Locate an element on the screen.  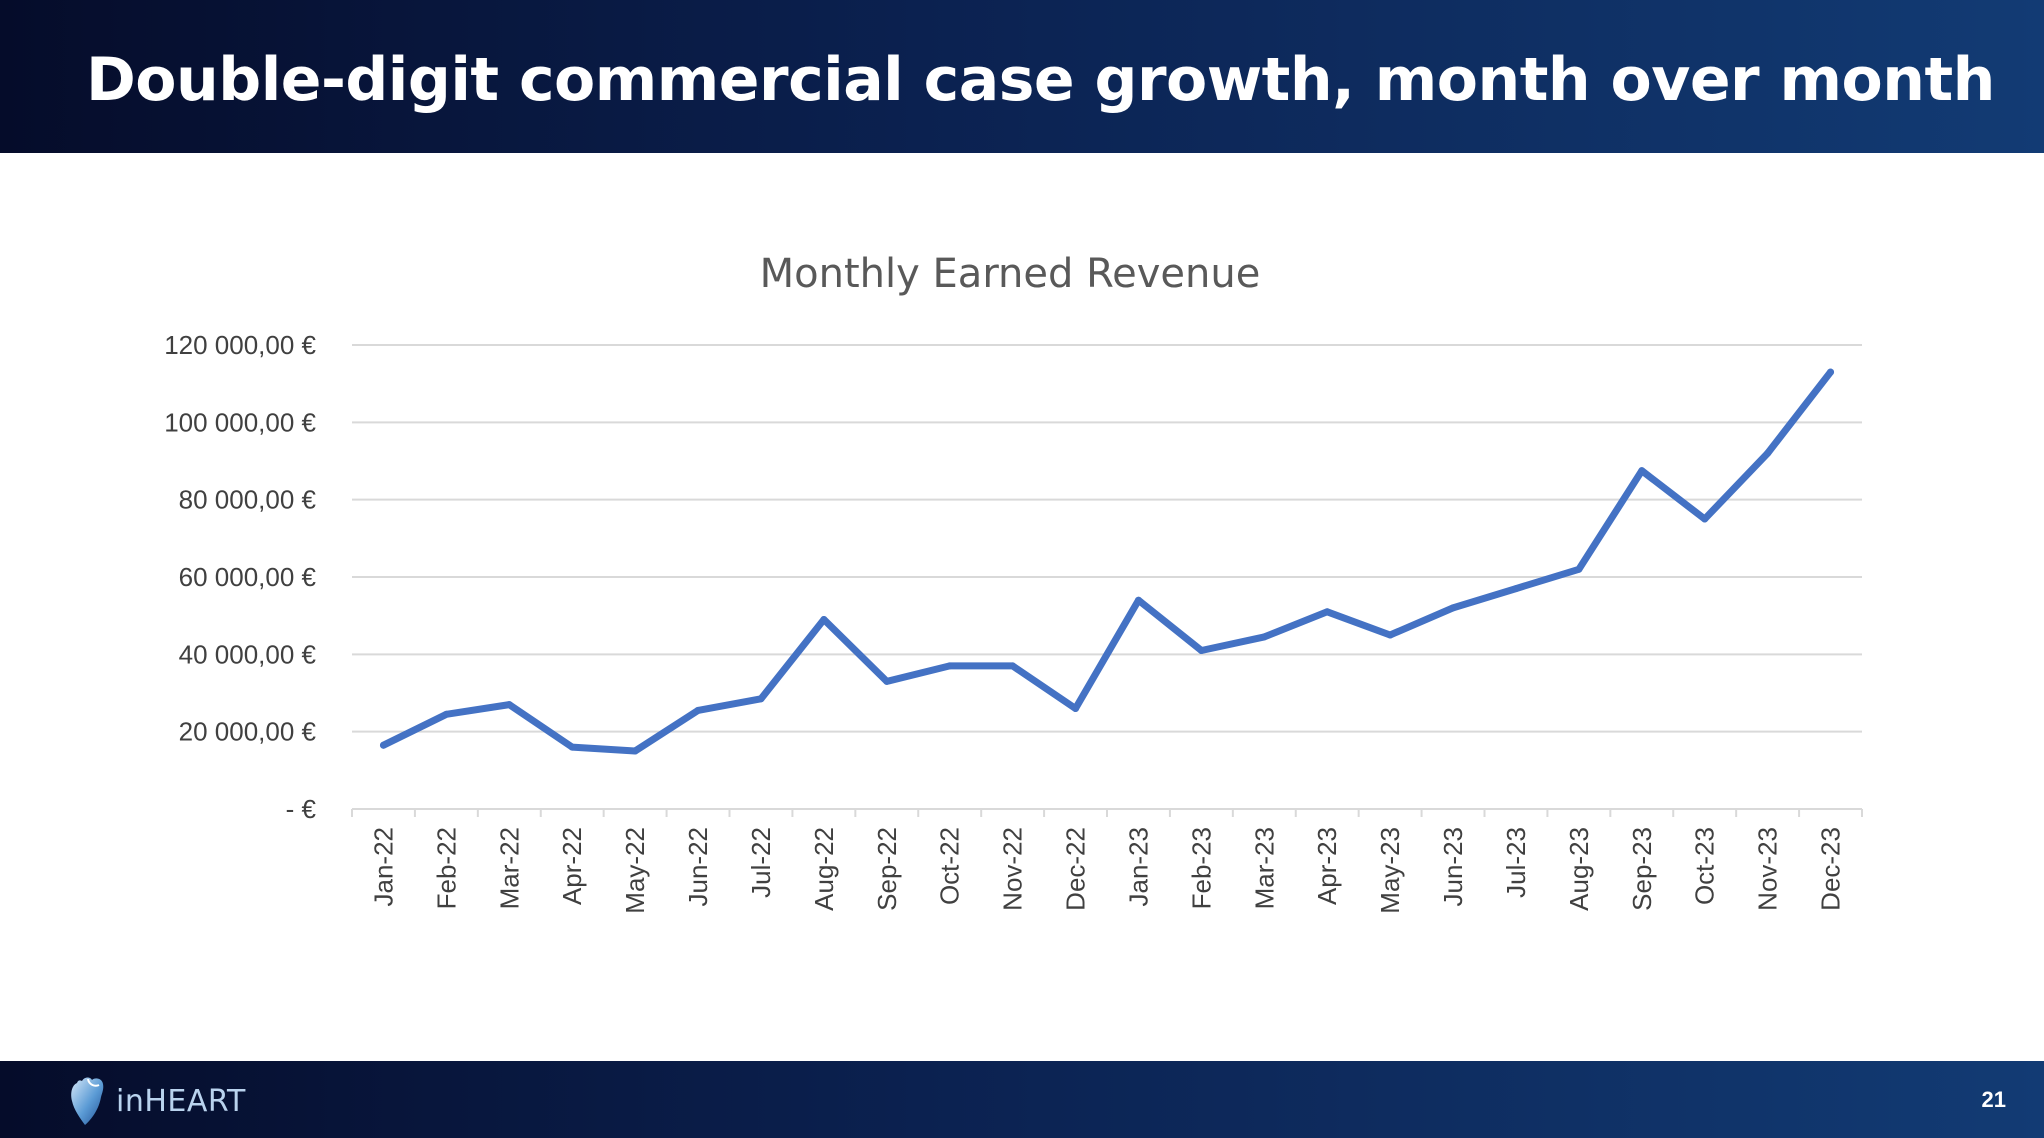
x-tick-label: Aug-23 is located at coordinates (1579, 869).